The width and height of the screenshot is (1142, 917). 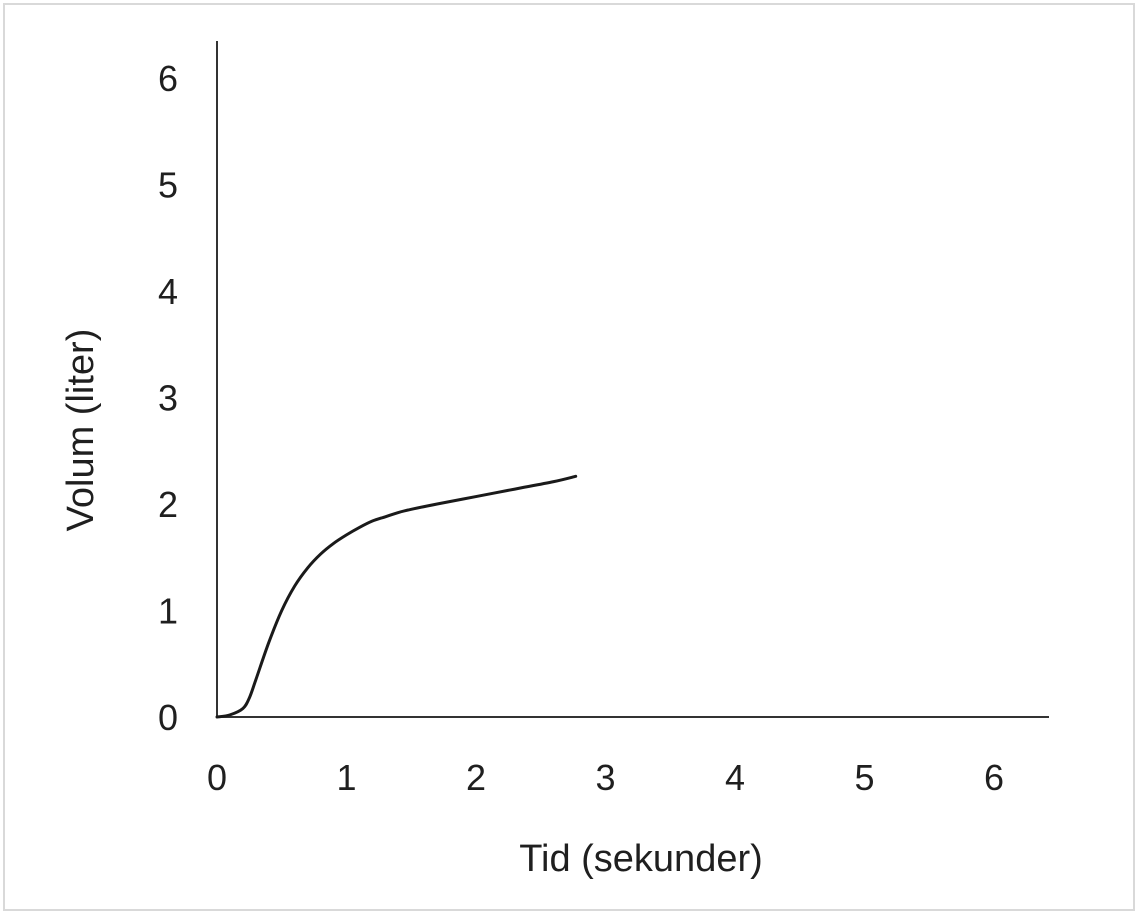 What do you see at coordinates (864, 777) in the screenshot?
I see `x-tick-label: 5` at bounding box center [864, 777].